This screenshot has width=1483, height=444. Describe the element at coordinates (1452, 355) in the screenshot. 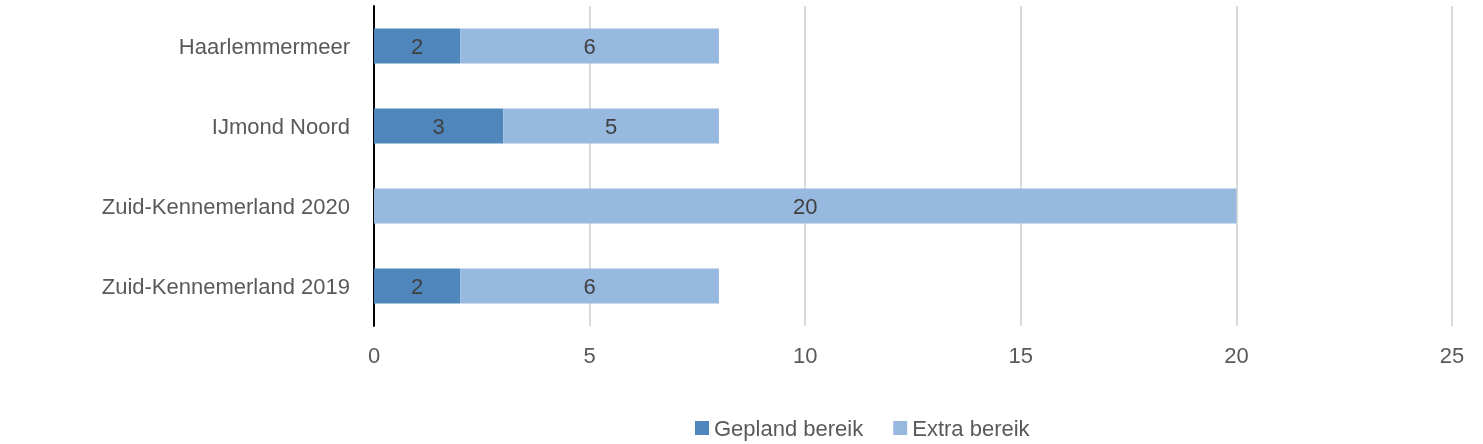

I see `x-tick-label: 25` at that location.